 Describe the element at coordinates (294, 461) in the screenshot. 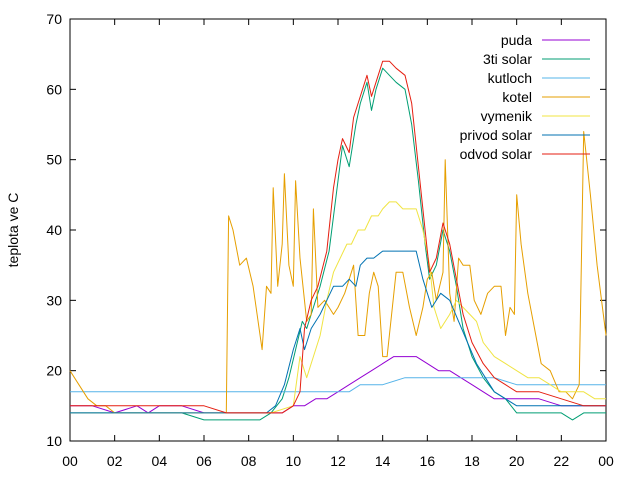

I see `x-tick-label: 10` at that location.